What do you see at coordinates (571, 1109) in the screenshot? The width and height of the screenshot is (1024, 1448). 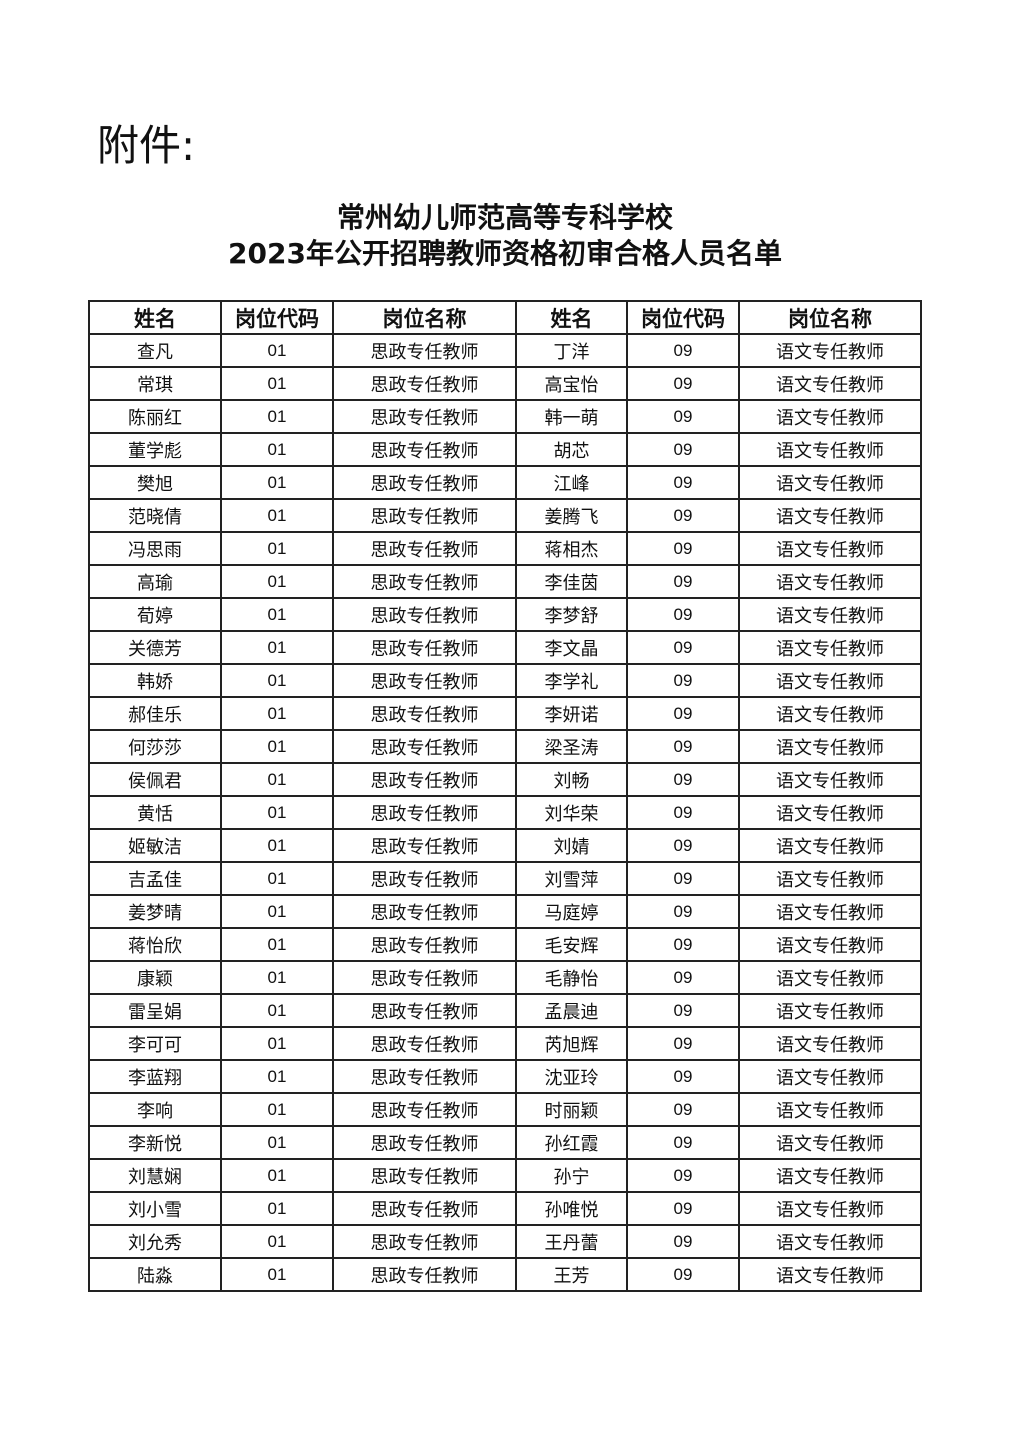 I see `candidate-name: 时丽颖` at bounding box center [571, 1109].